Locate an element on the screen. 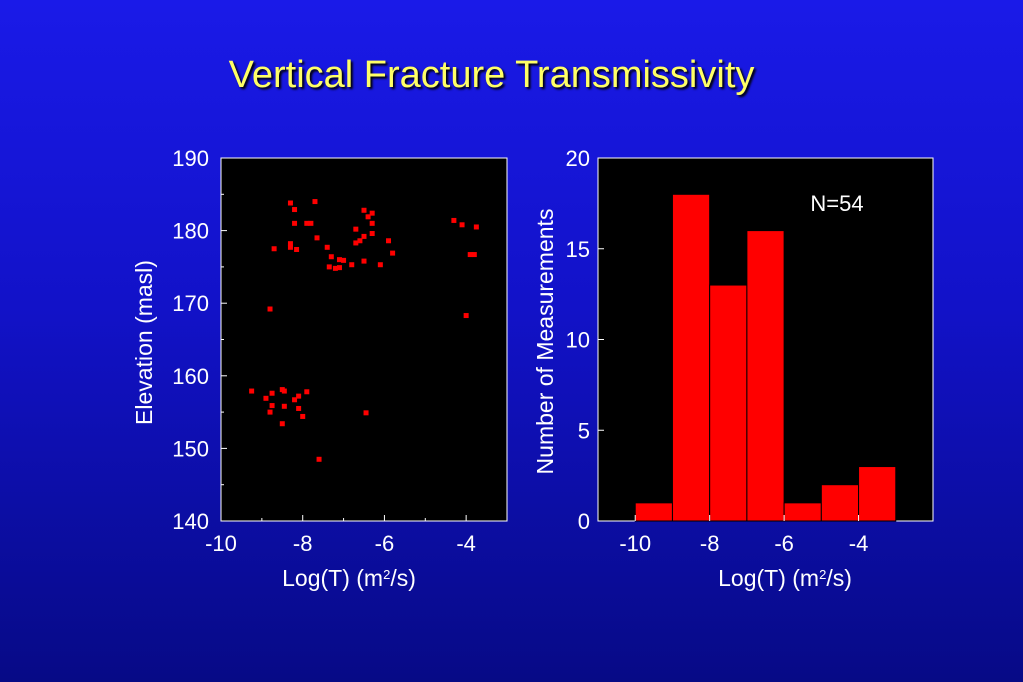 The width and height of the screenshot is (1023, 682). scatter-x-axis: -10 -8 -6 -4 is located at coordinates (356, 535).